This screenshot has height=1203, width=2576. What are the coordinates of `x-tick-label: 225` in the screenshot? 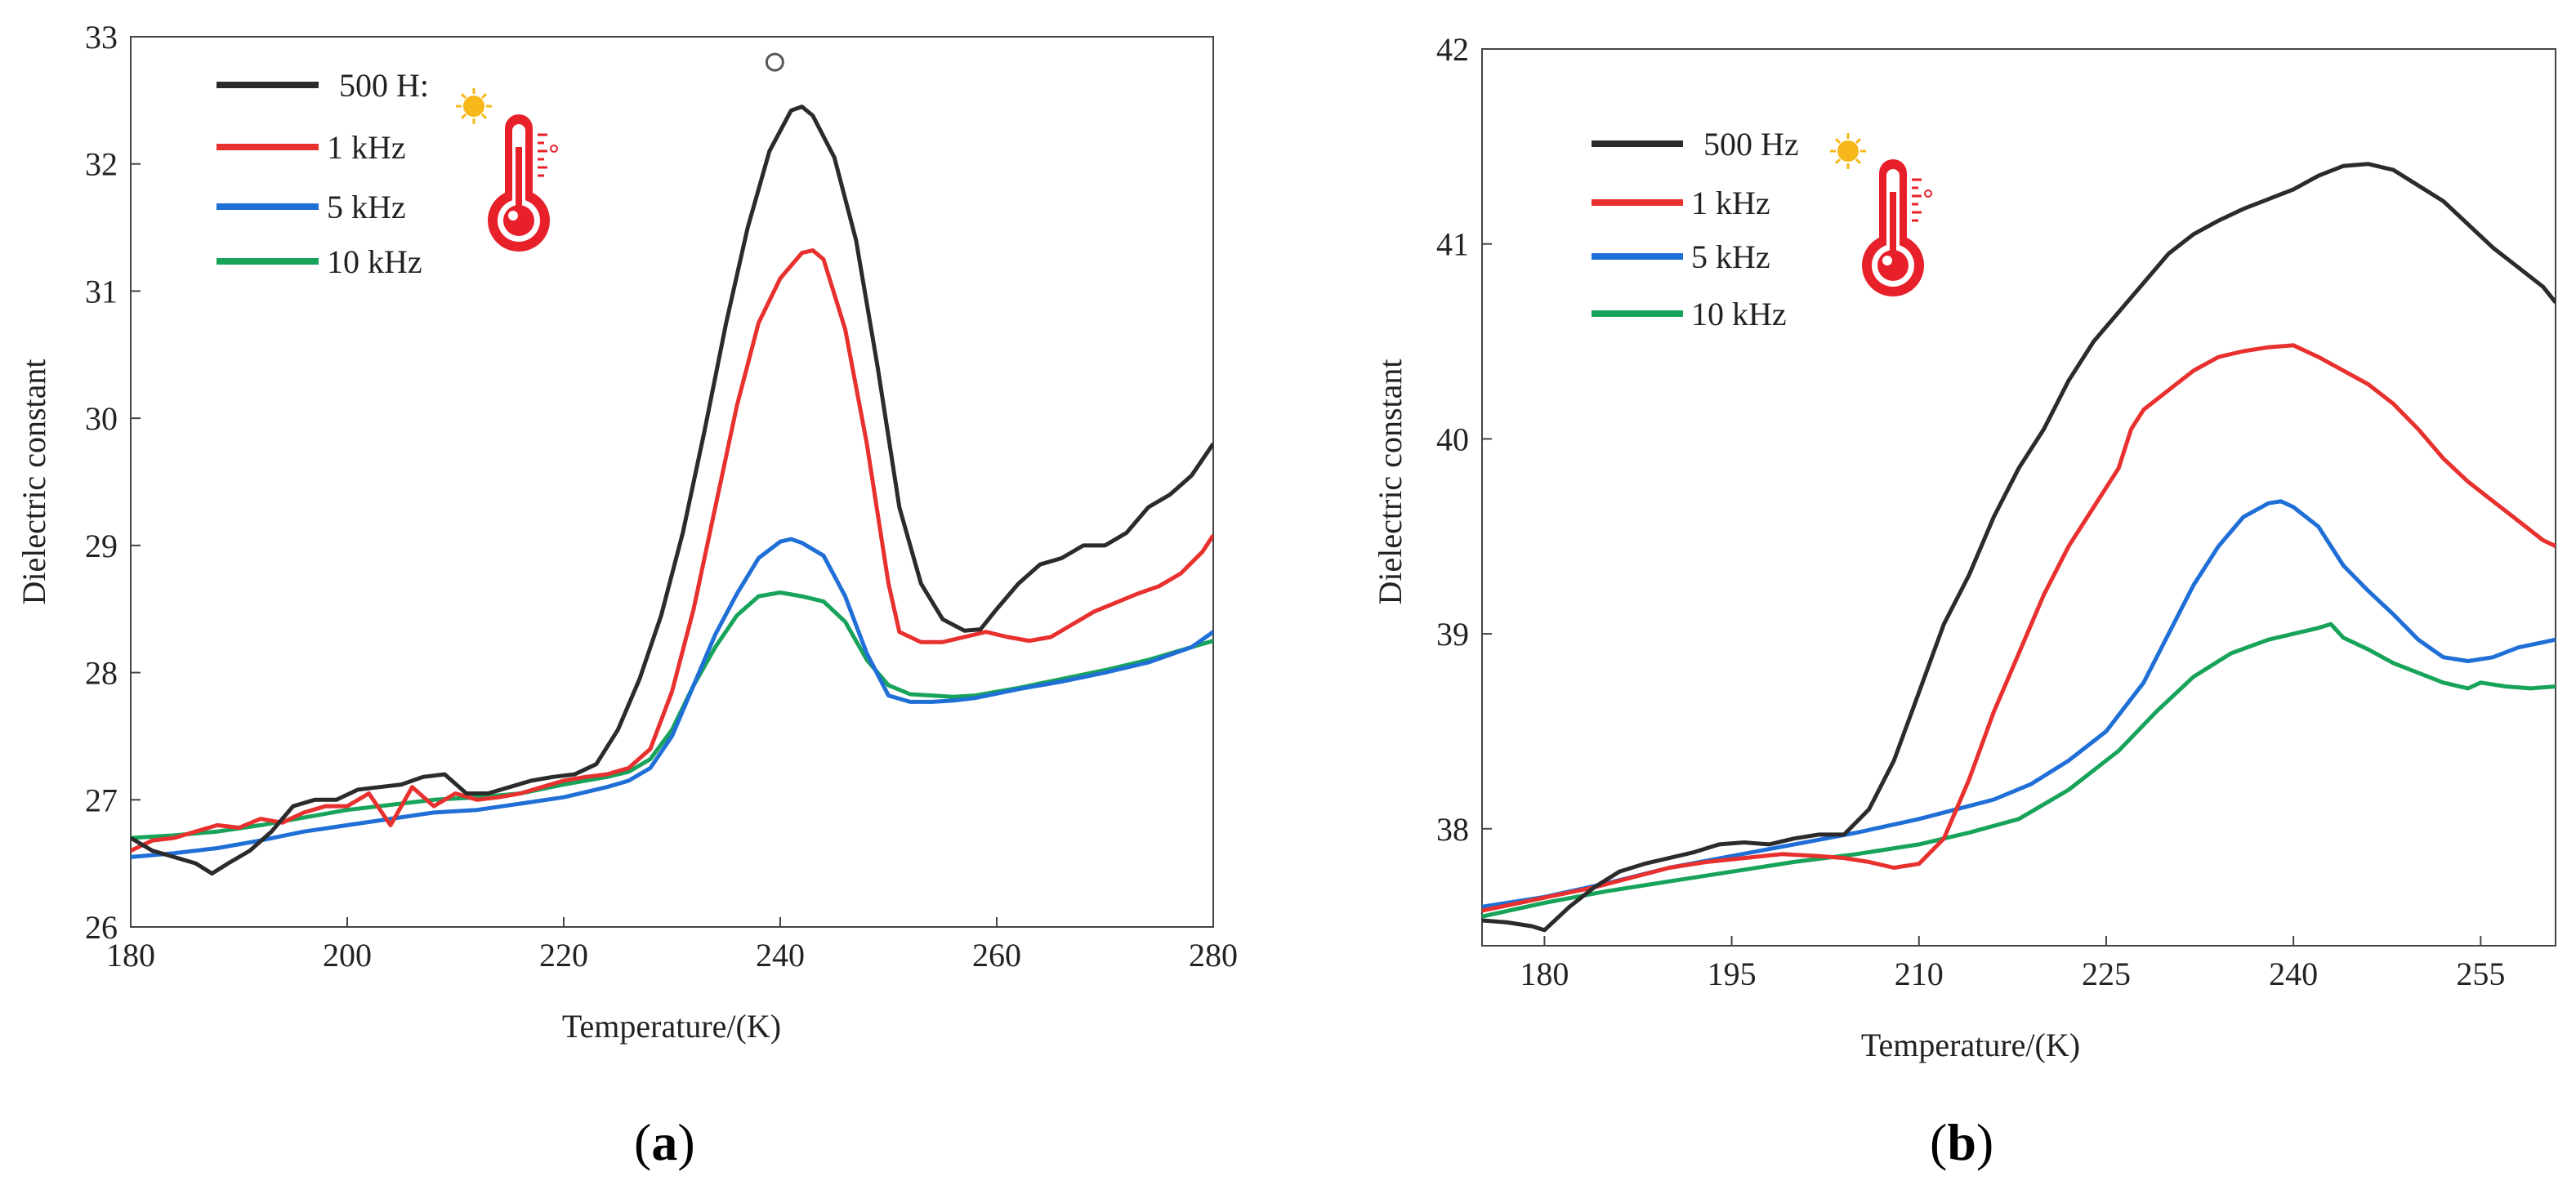 It's located at (2106, 974).